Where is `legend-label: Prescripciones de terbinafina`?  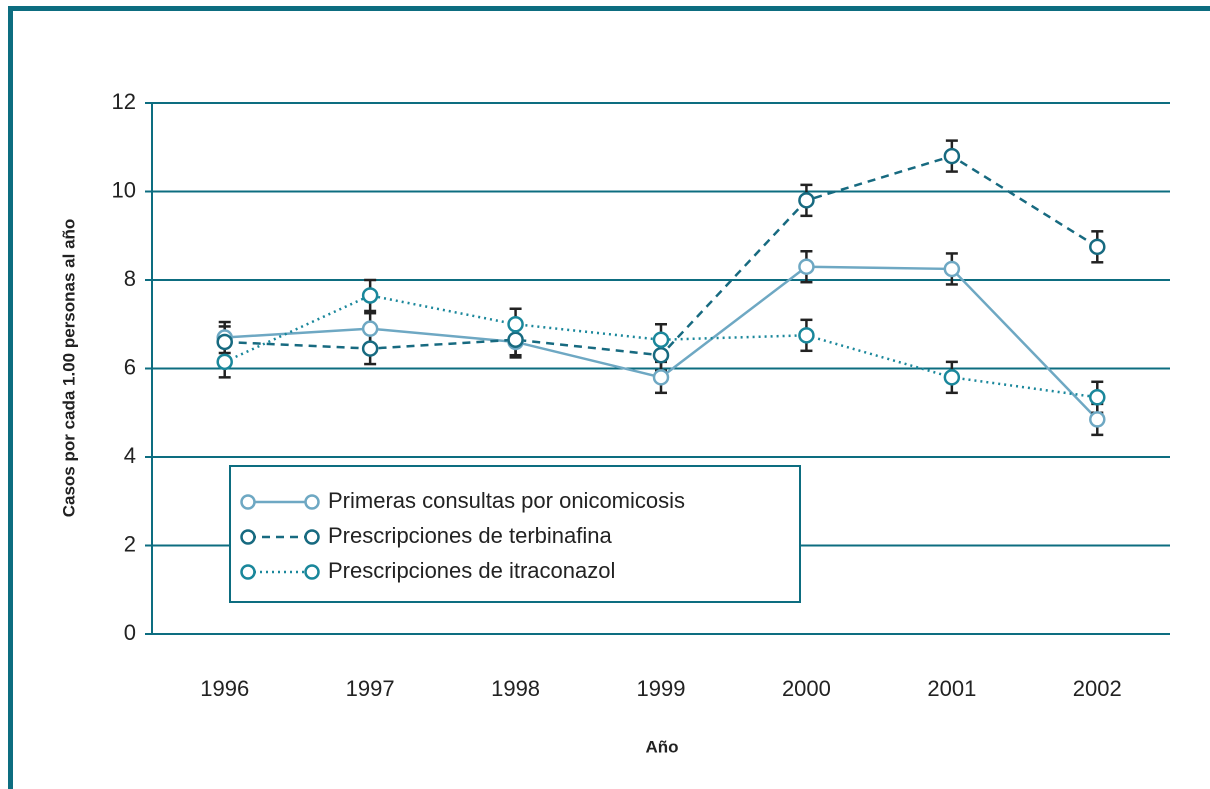 legend-label: Prescripciones de terbinafina is located at coordinates (470, 535).